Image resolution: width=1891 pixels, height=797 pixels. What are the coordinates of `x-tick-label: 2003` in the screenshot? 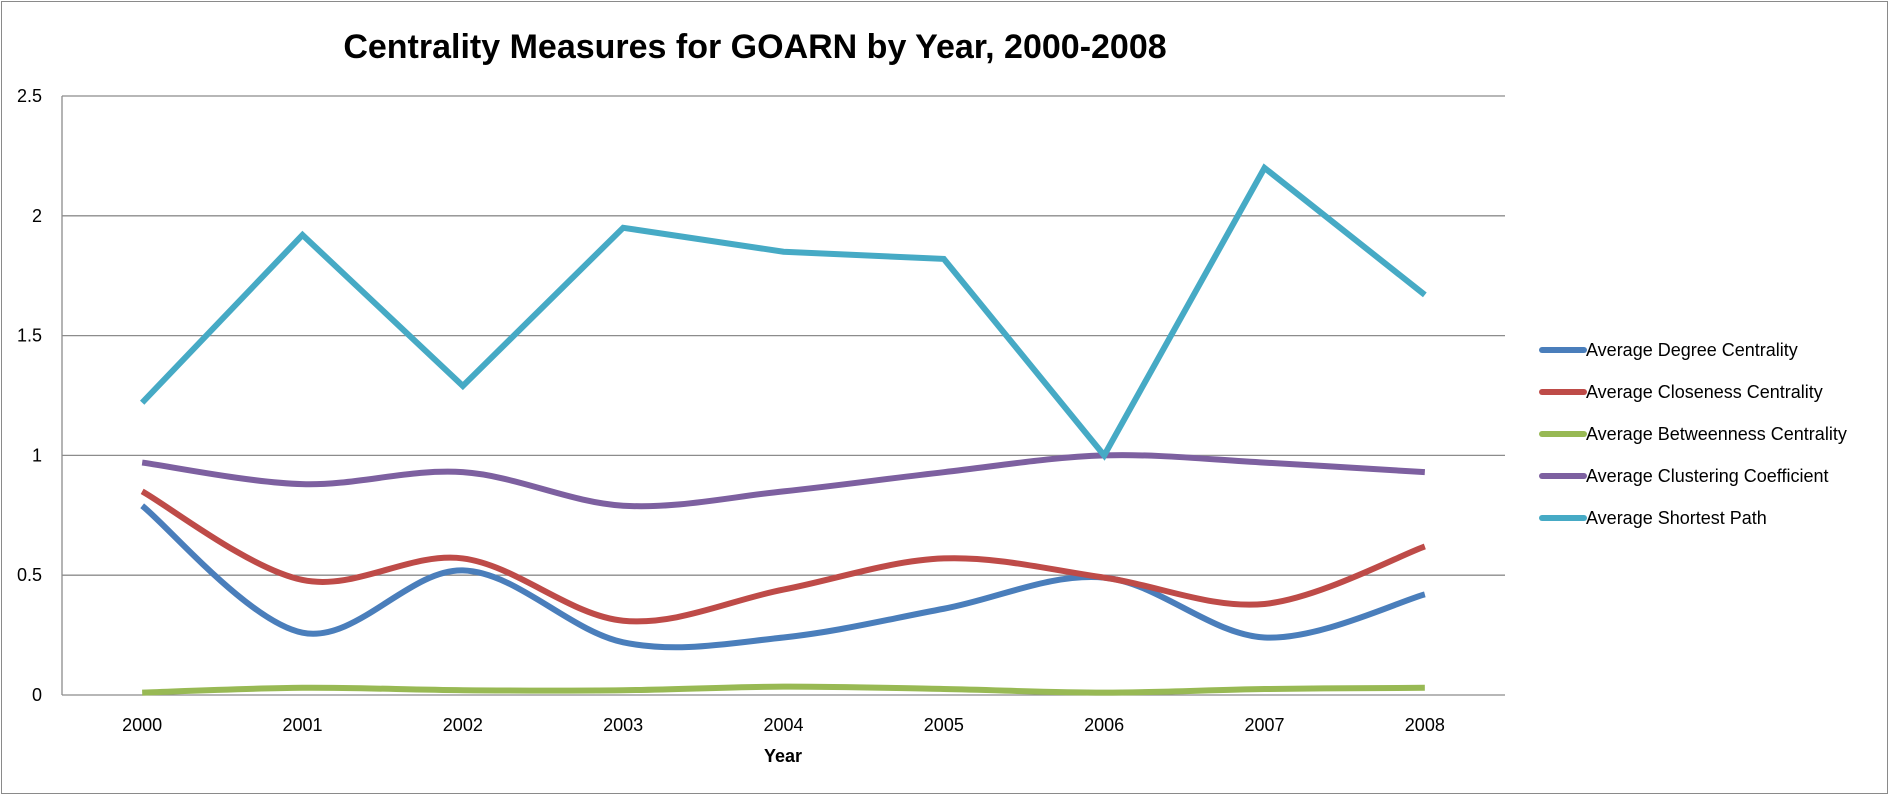 It's located at (623, 725).